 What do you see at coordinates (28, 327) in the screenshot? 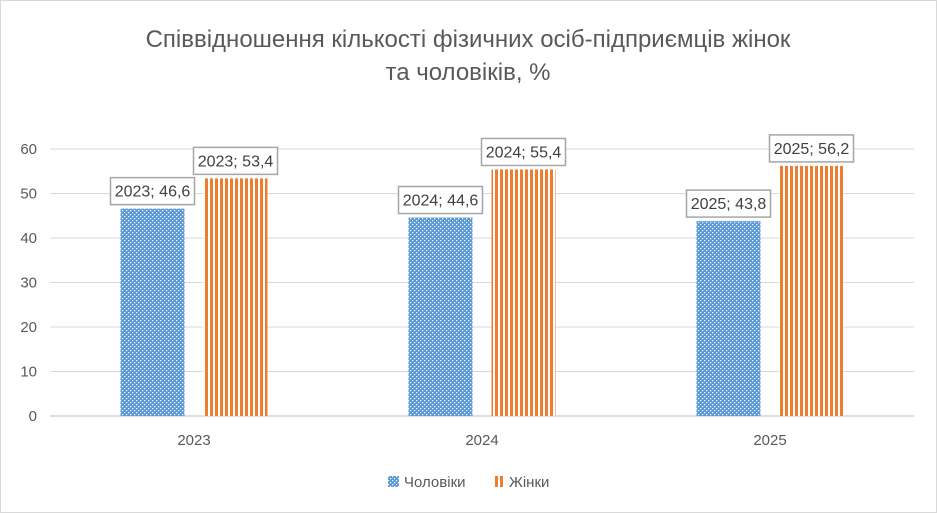
I see `y-tick-label: 20` at bounding box center [28, 327].